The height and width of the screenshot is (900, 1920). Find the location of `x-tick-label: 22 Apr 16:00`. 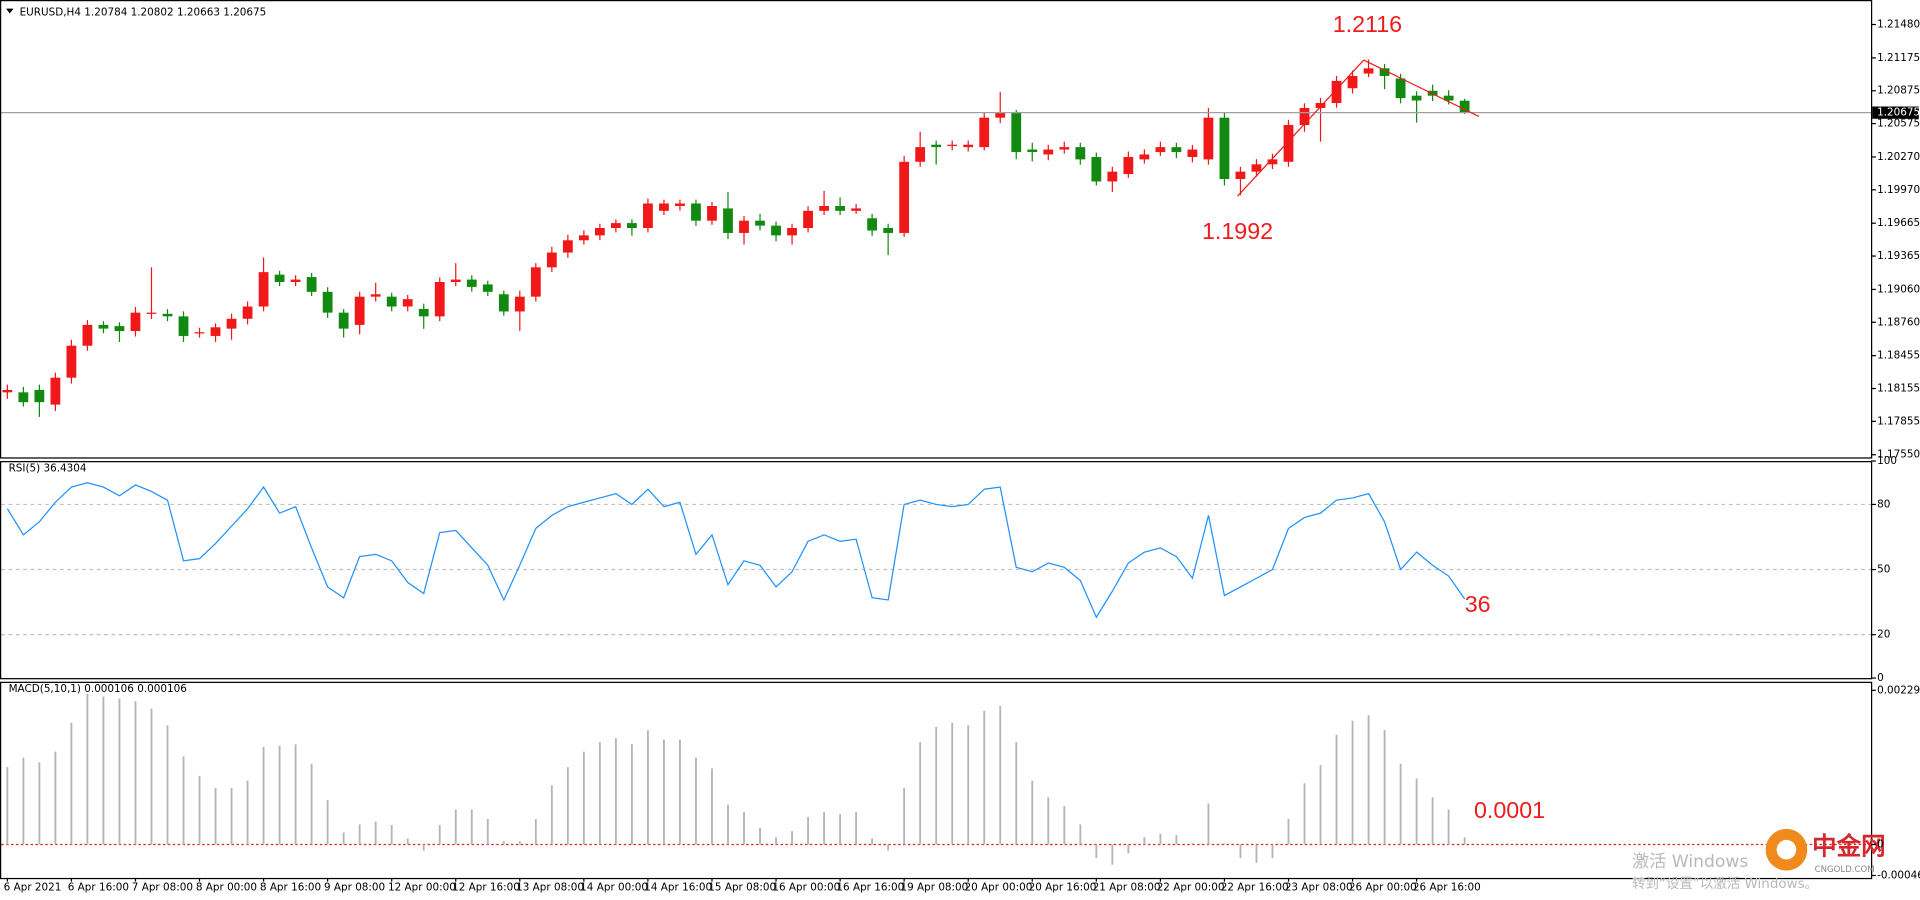

x-tick-label: 22 Apr 16:00 is located at coordinates (1255, 888).